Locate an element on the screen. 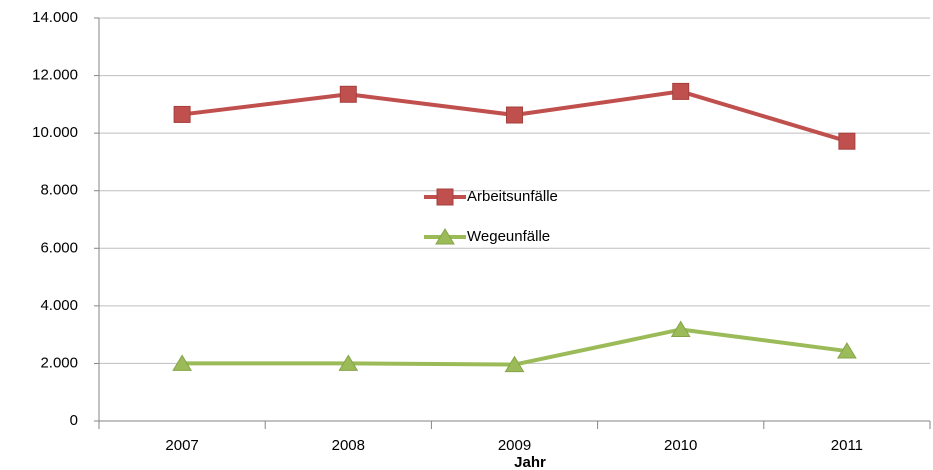 The height and width of the screenshot is (470, 933). x-tick-label: 2009 is located at coordinates (514, 445).